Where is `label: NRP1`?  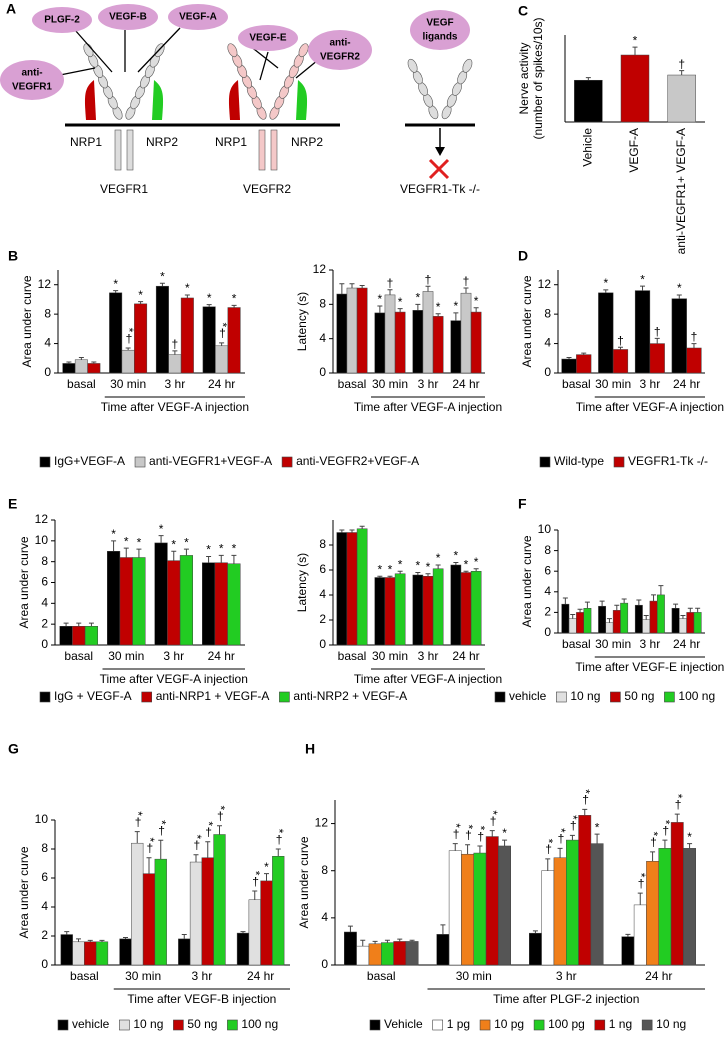 label: NRP1 is located at coordinates (86, 142).